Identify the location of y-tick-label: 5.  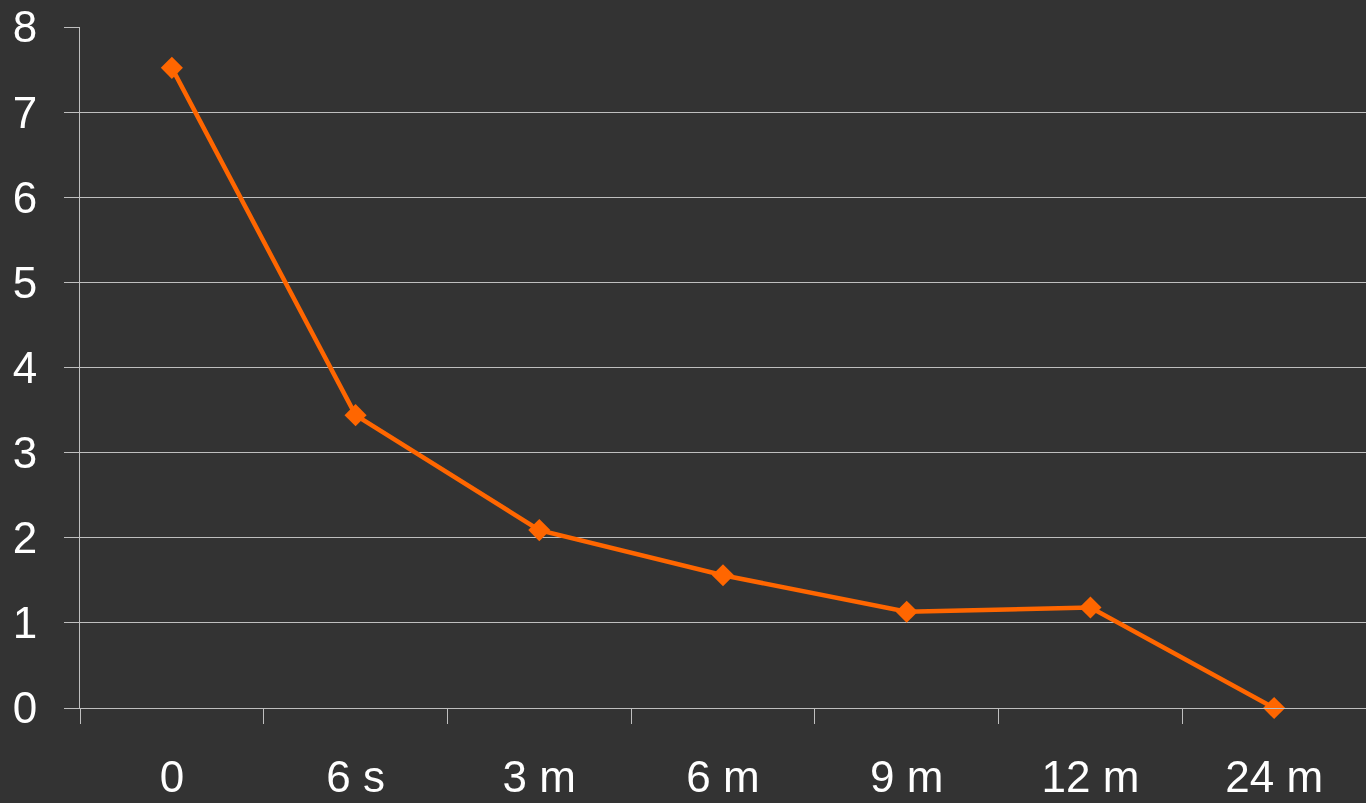
(25, 282).